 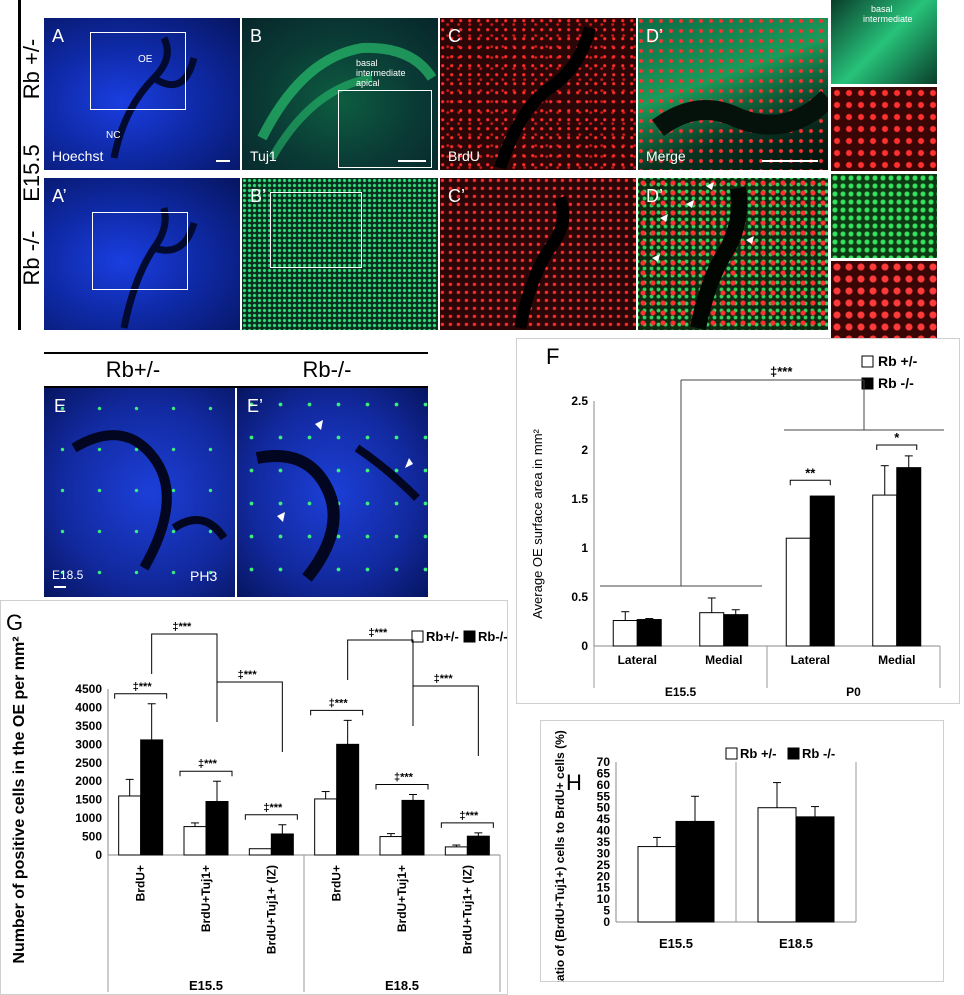 What do you see at coordinates (367, 63) in the screenshot?
I see `basal-annotation: basal` at bounding box center [367, 63].